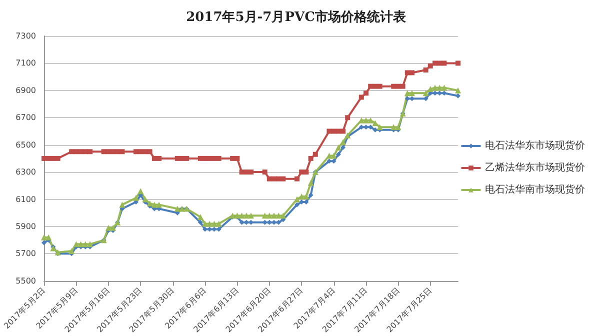 The width and height of the screenshot is (592, 336). I want to click on y-tick-label: 6700, so click(26, 117).